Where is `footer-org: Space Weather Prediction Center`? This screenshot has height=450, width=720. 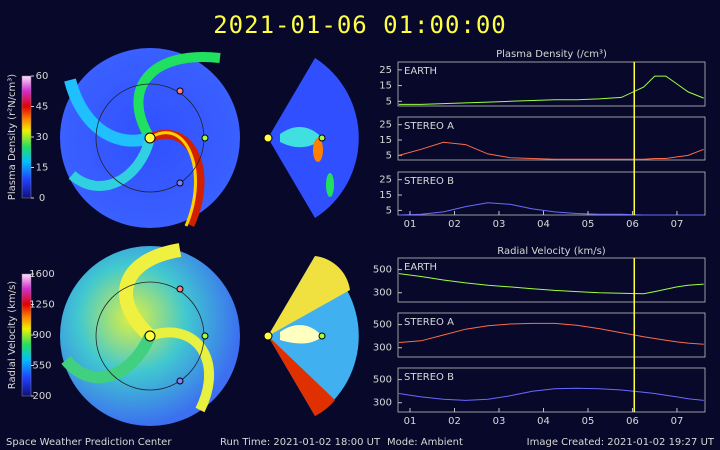 footer-org: Space Weather Prediction Center is located at coordinates (89, 442).